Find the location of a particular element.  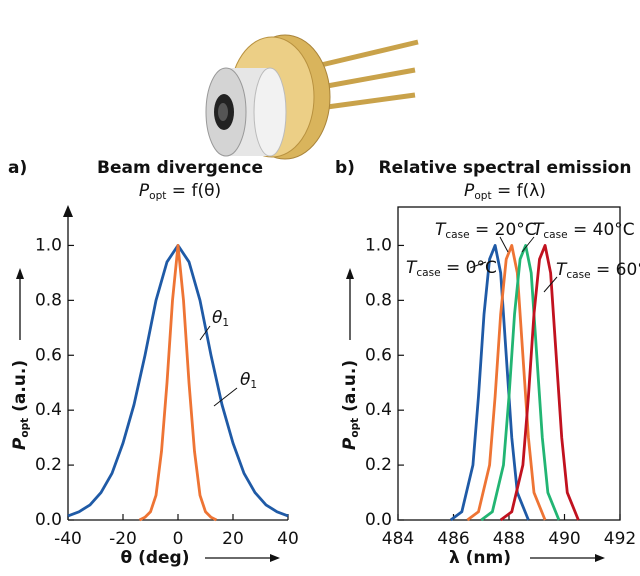

text: = 40°C is located at coordinates (601, 230).